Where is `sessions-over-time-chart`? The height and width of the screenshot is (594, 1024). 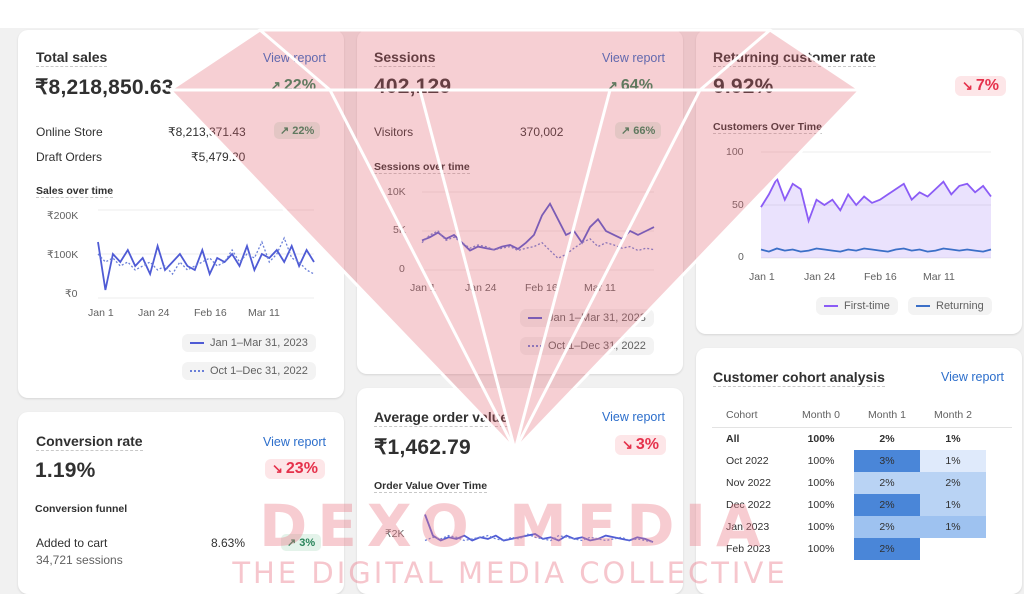
sessions-over-time-chart is located at coordinates (538, 231).